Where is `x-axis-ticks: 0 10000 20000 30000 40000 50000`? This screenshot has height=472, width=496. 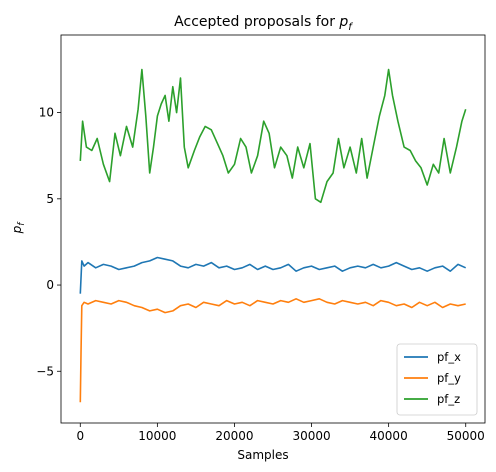 x-axis-ticks: 0 10000 20000 30000 40000 50000 is located at coordinates (280, 433).